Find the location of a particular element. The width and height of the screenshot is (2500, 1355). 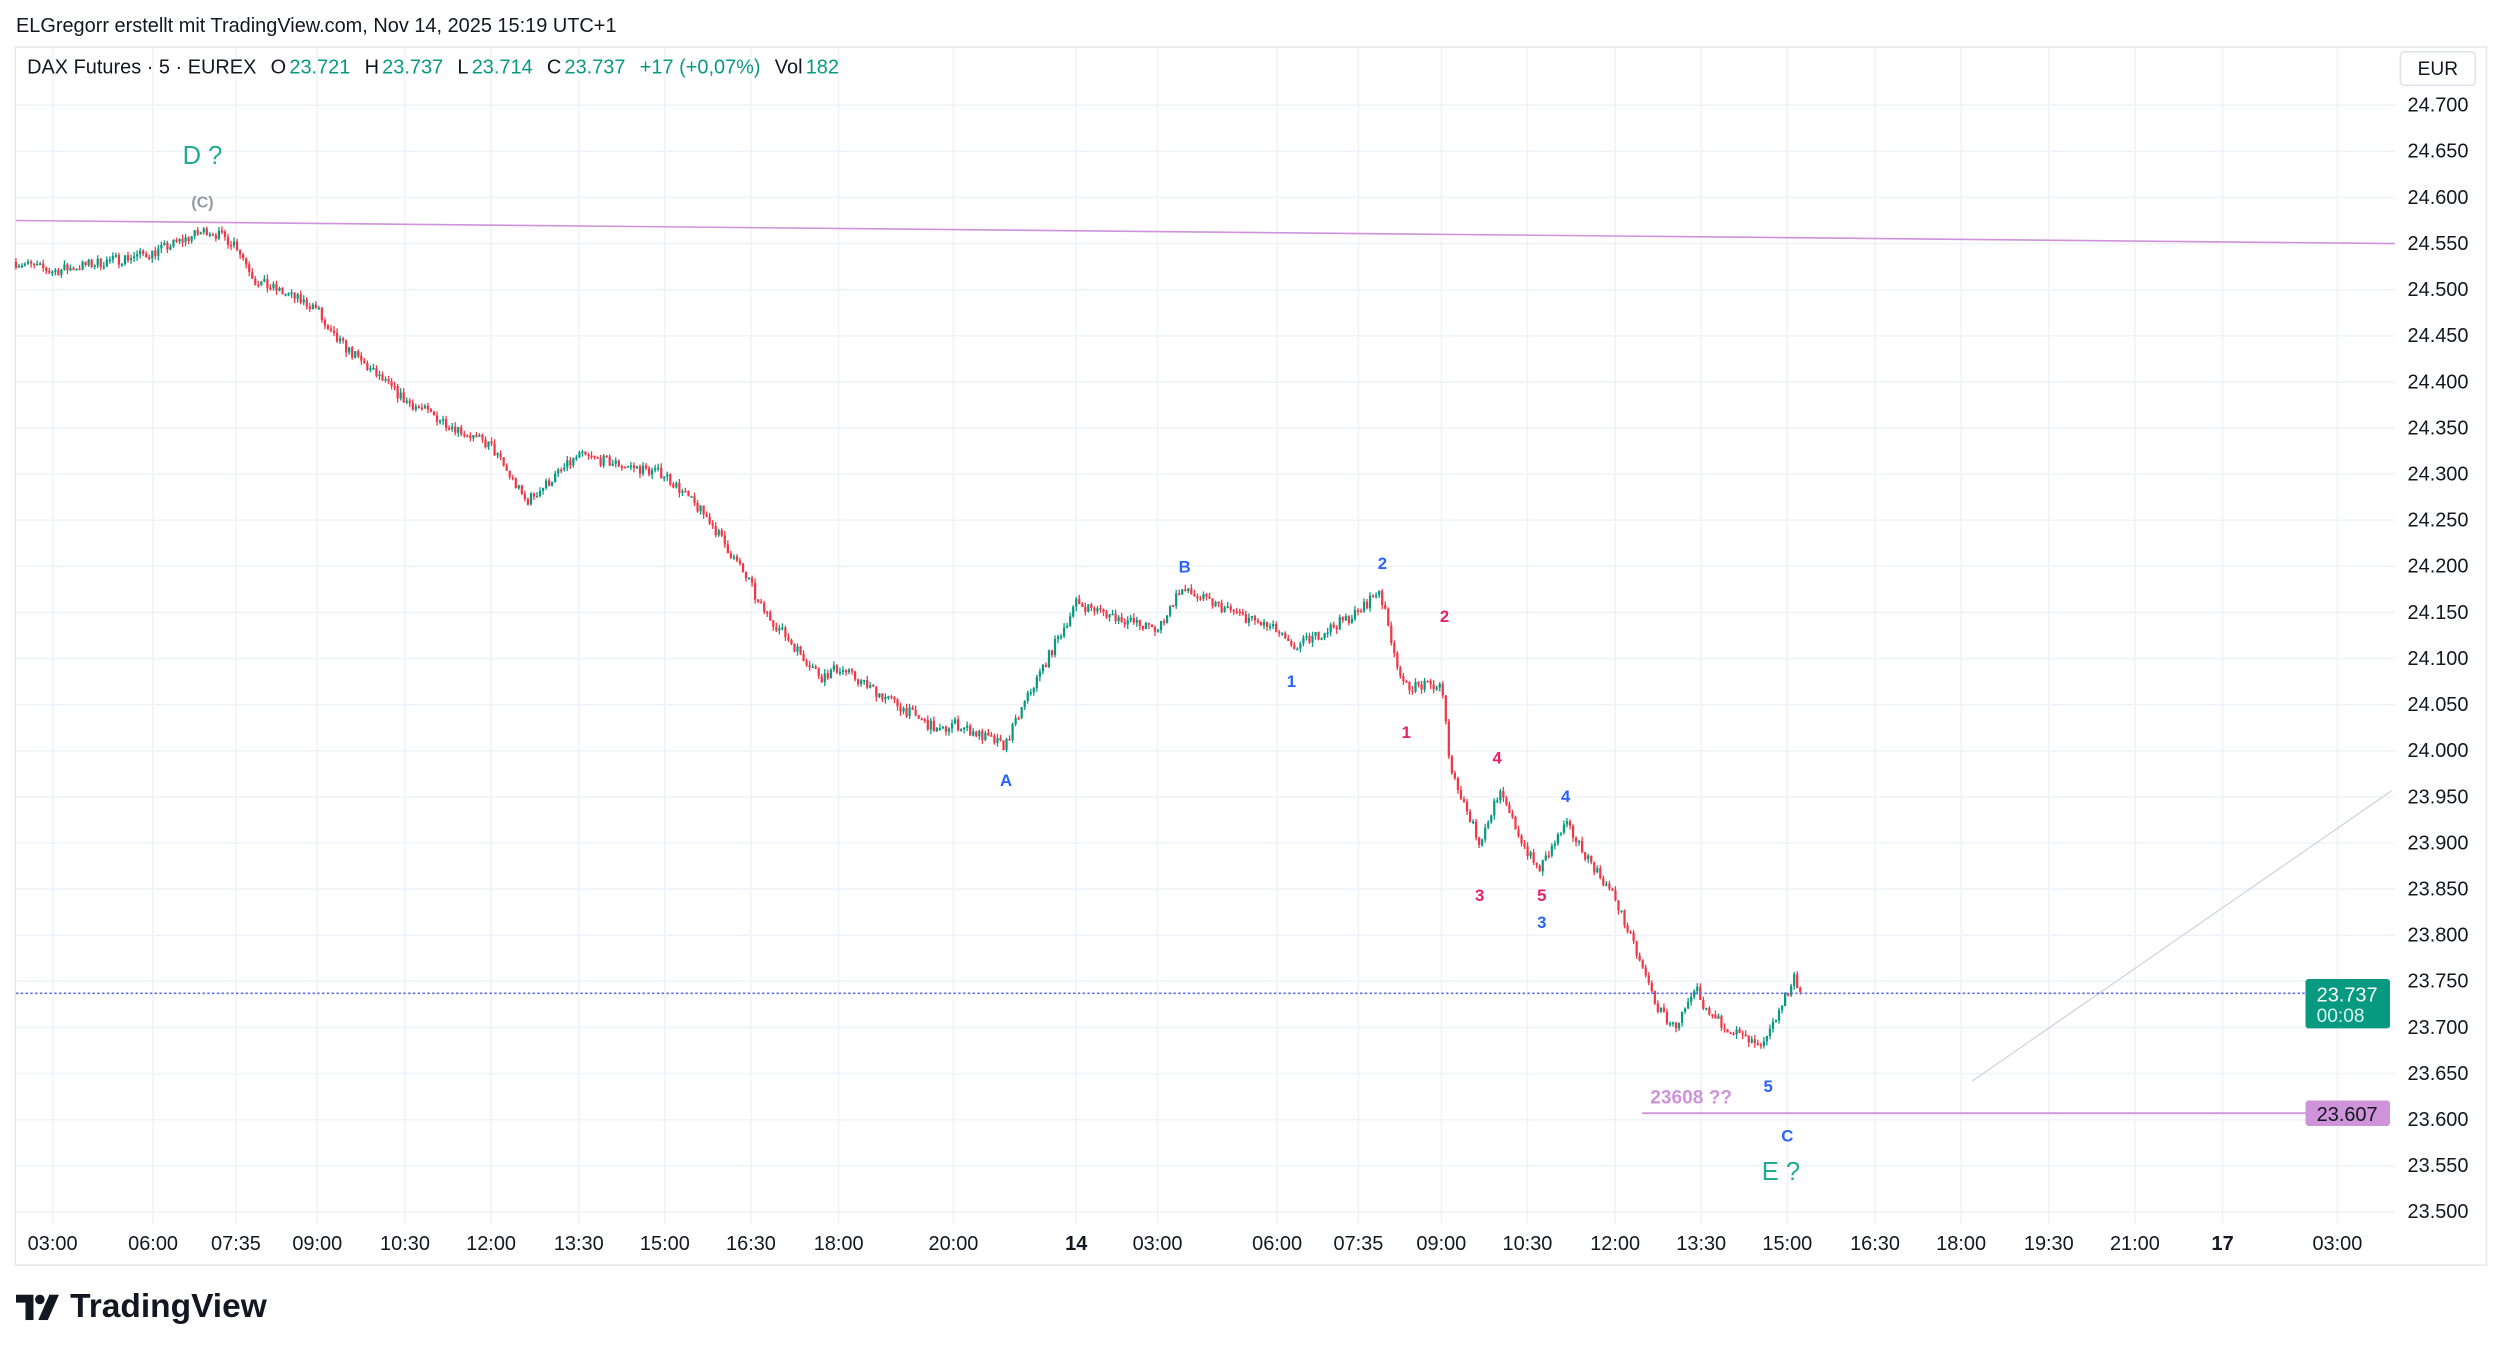

wave-label-1: 1 is located at coordinates (1291, 681).